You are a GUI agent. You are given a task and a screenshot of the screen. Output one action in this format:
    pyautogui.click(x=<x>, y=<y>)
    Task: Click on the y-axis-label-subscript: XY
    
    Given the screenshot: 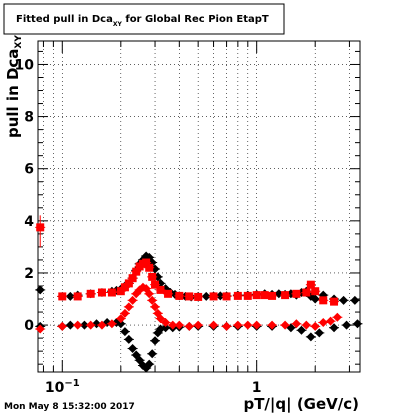 What is the action you would take?
    pyautogui.click(x=19, y=42)
    